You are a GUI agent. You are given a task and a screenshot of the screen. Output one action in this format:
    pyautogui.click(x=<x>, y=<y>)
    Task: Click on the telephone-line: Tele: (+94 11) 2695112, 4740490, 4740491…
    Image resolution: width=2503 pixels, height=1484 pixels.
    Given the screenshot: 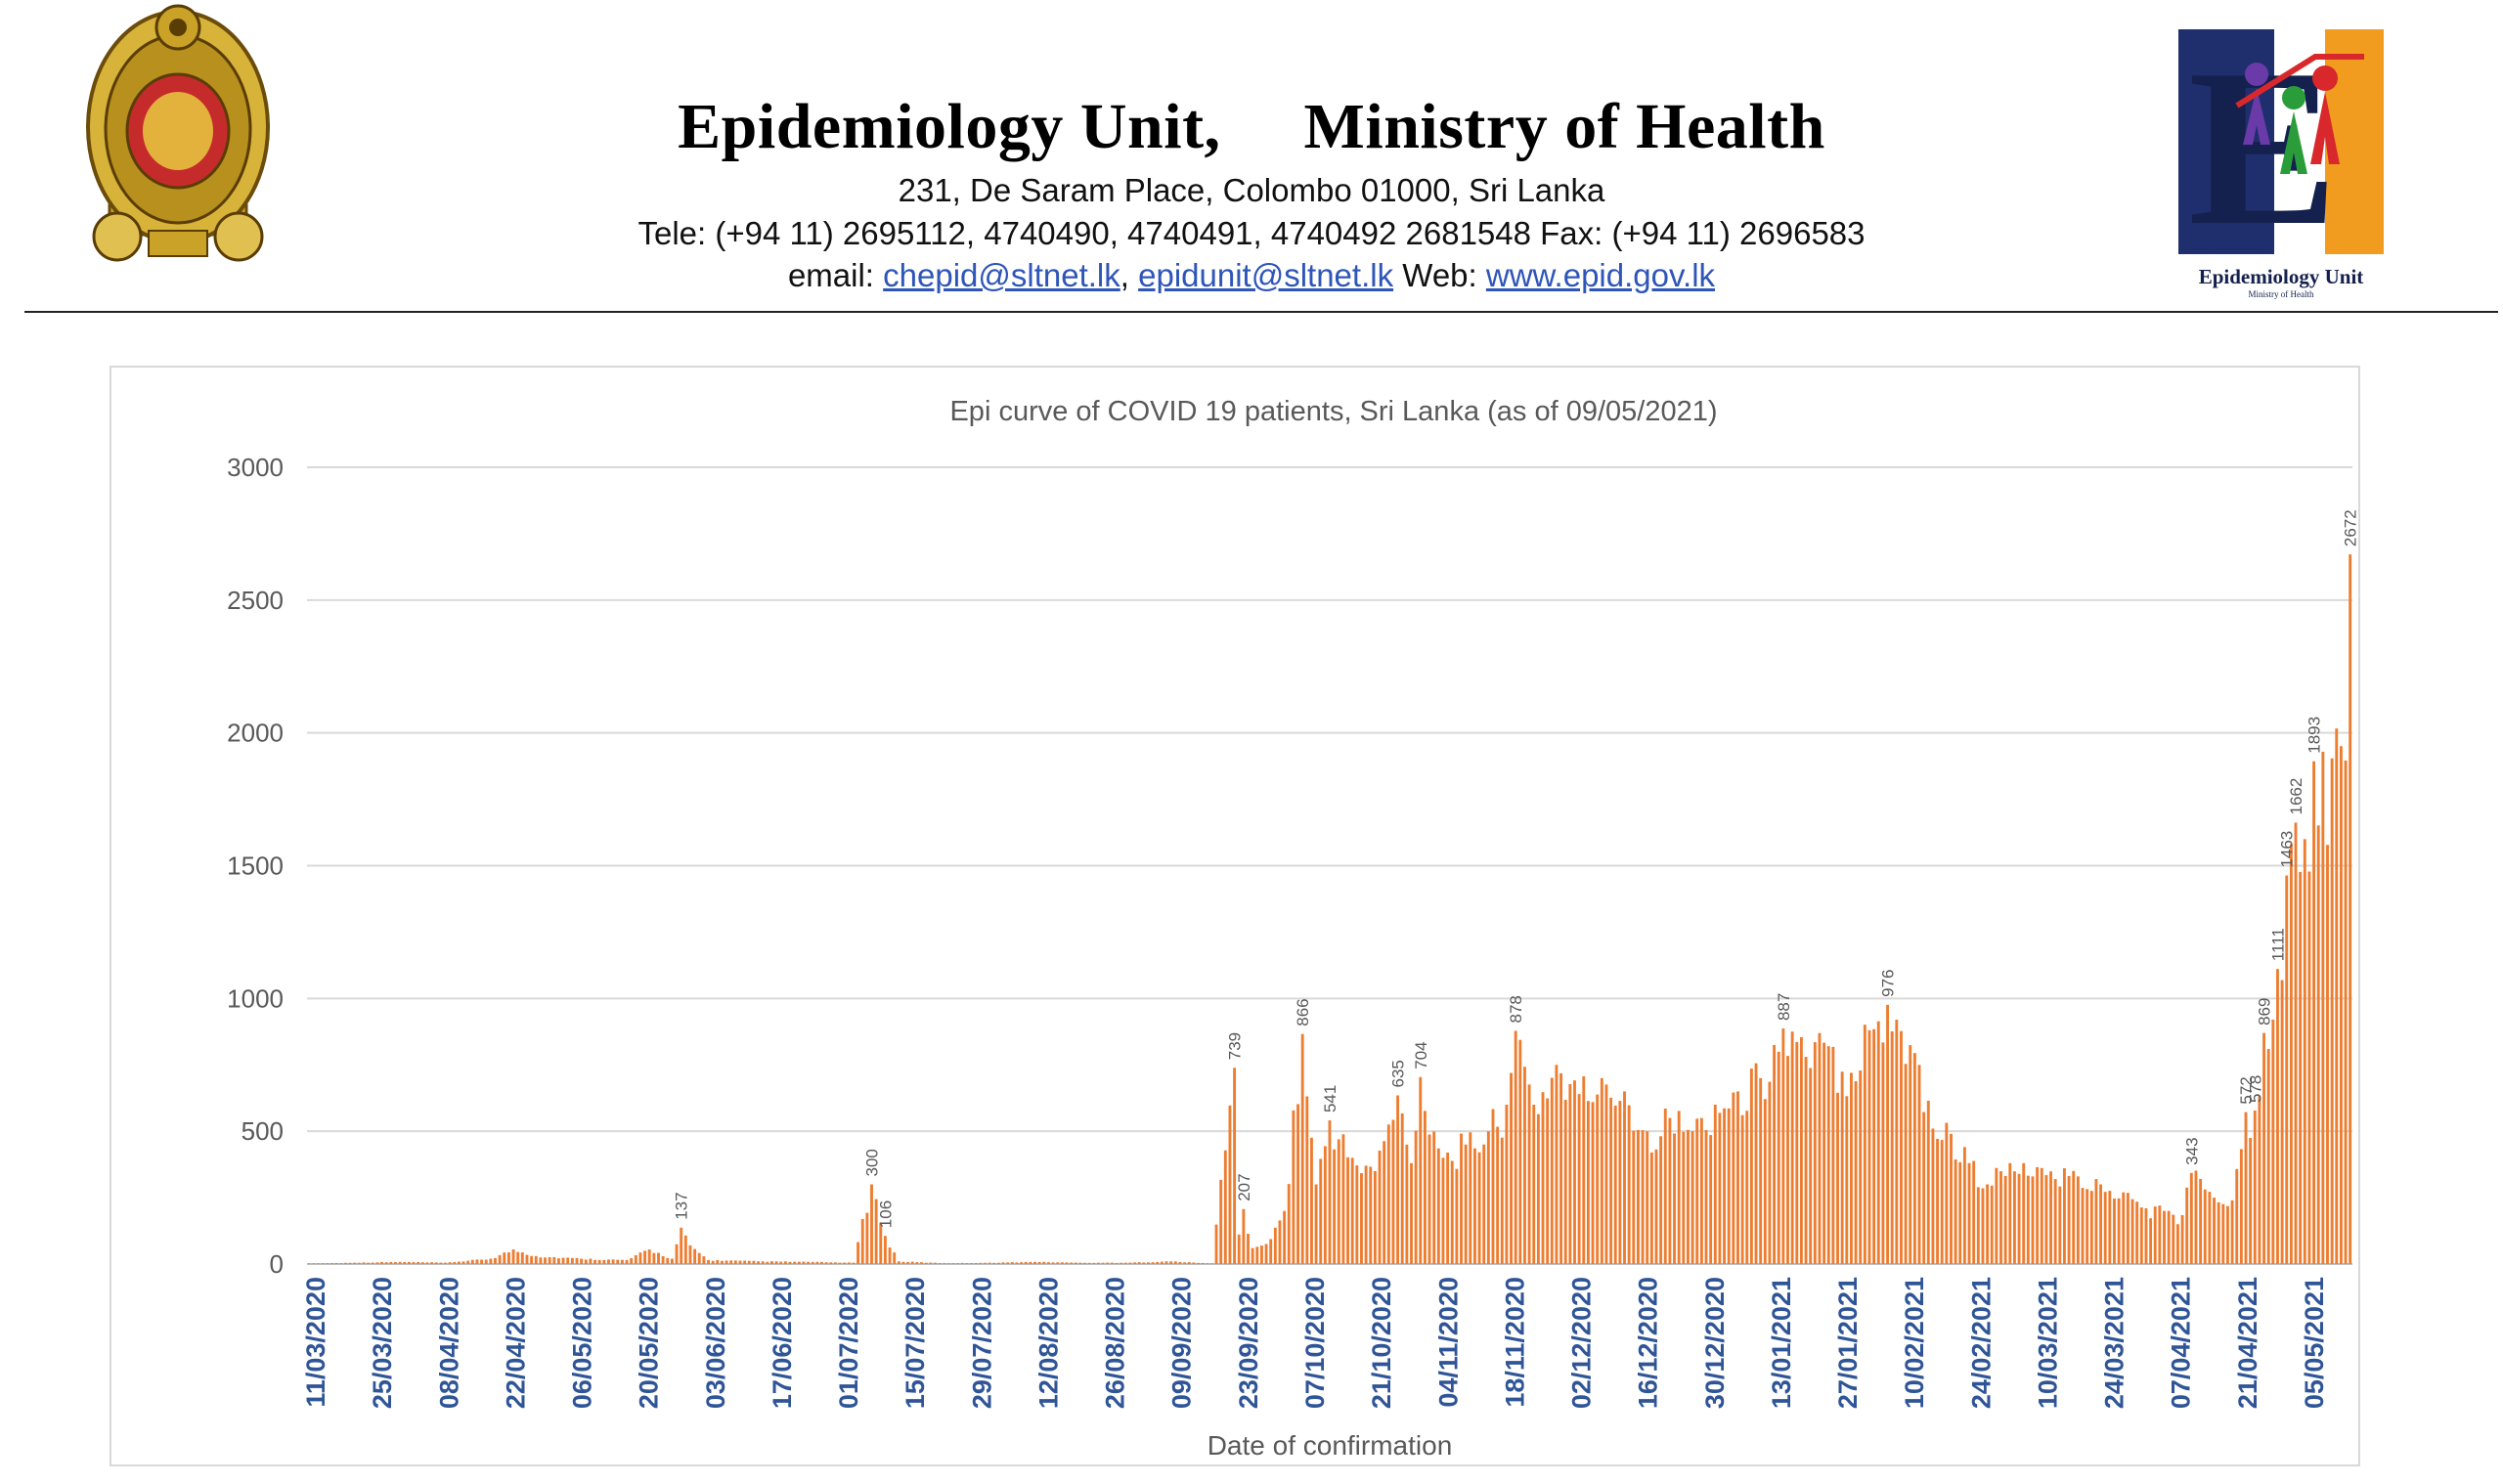 What is the action you would take?
    pyautogui.click(x=1251, y=233)
    